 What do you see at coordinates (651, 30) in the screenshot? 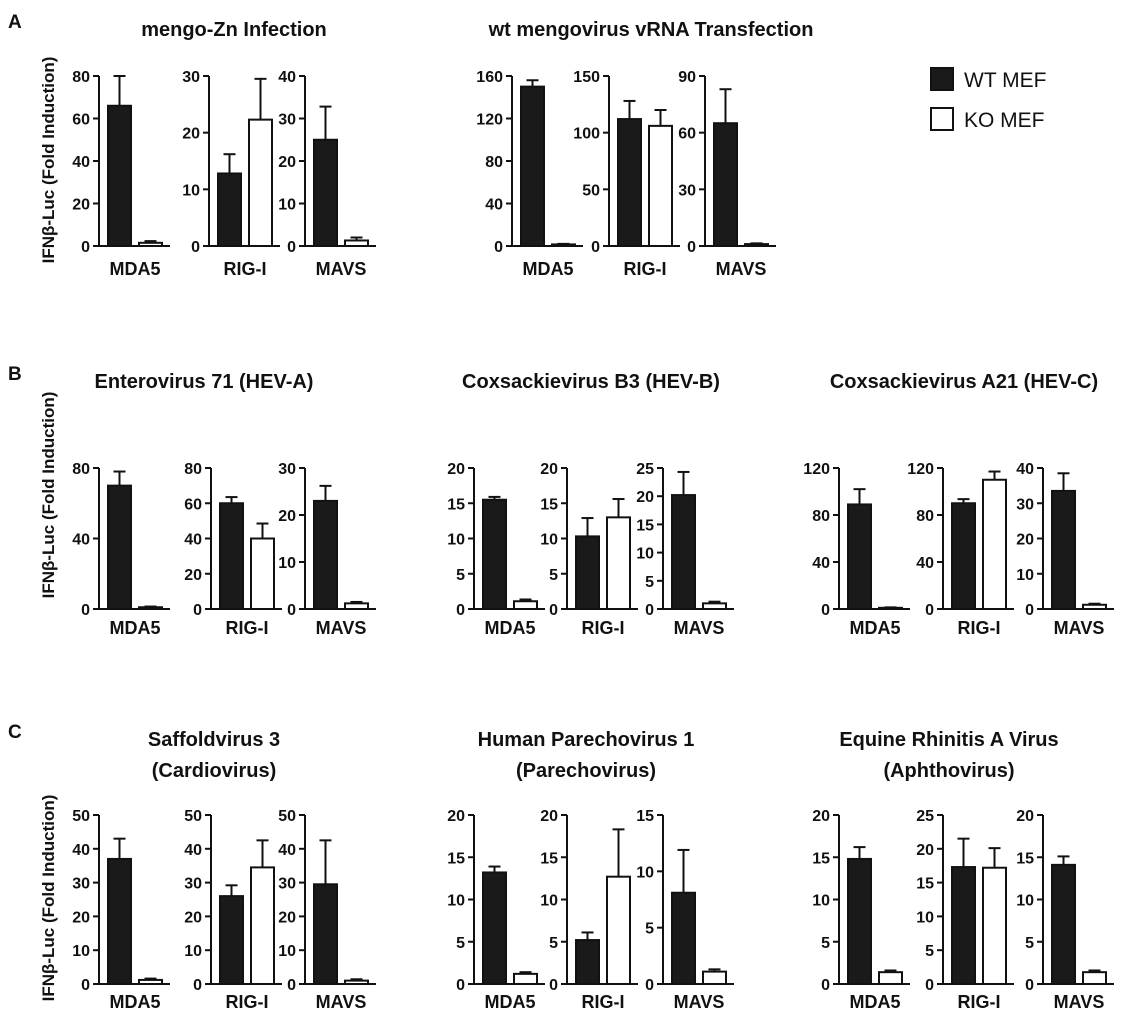
I see `chart-title: wt mengovirus vRNA Transfection` at bounding box center [651, 30].